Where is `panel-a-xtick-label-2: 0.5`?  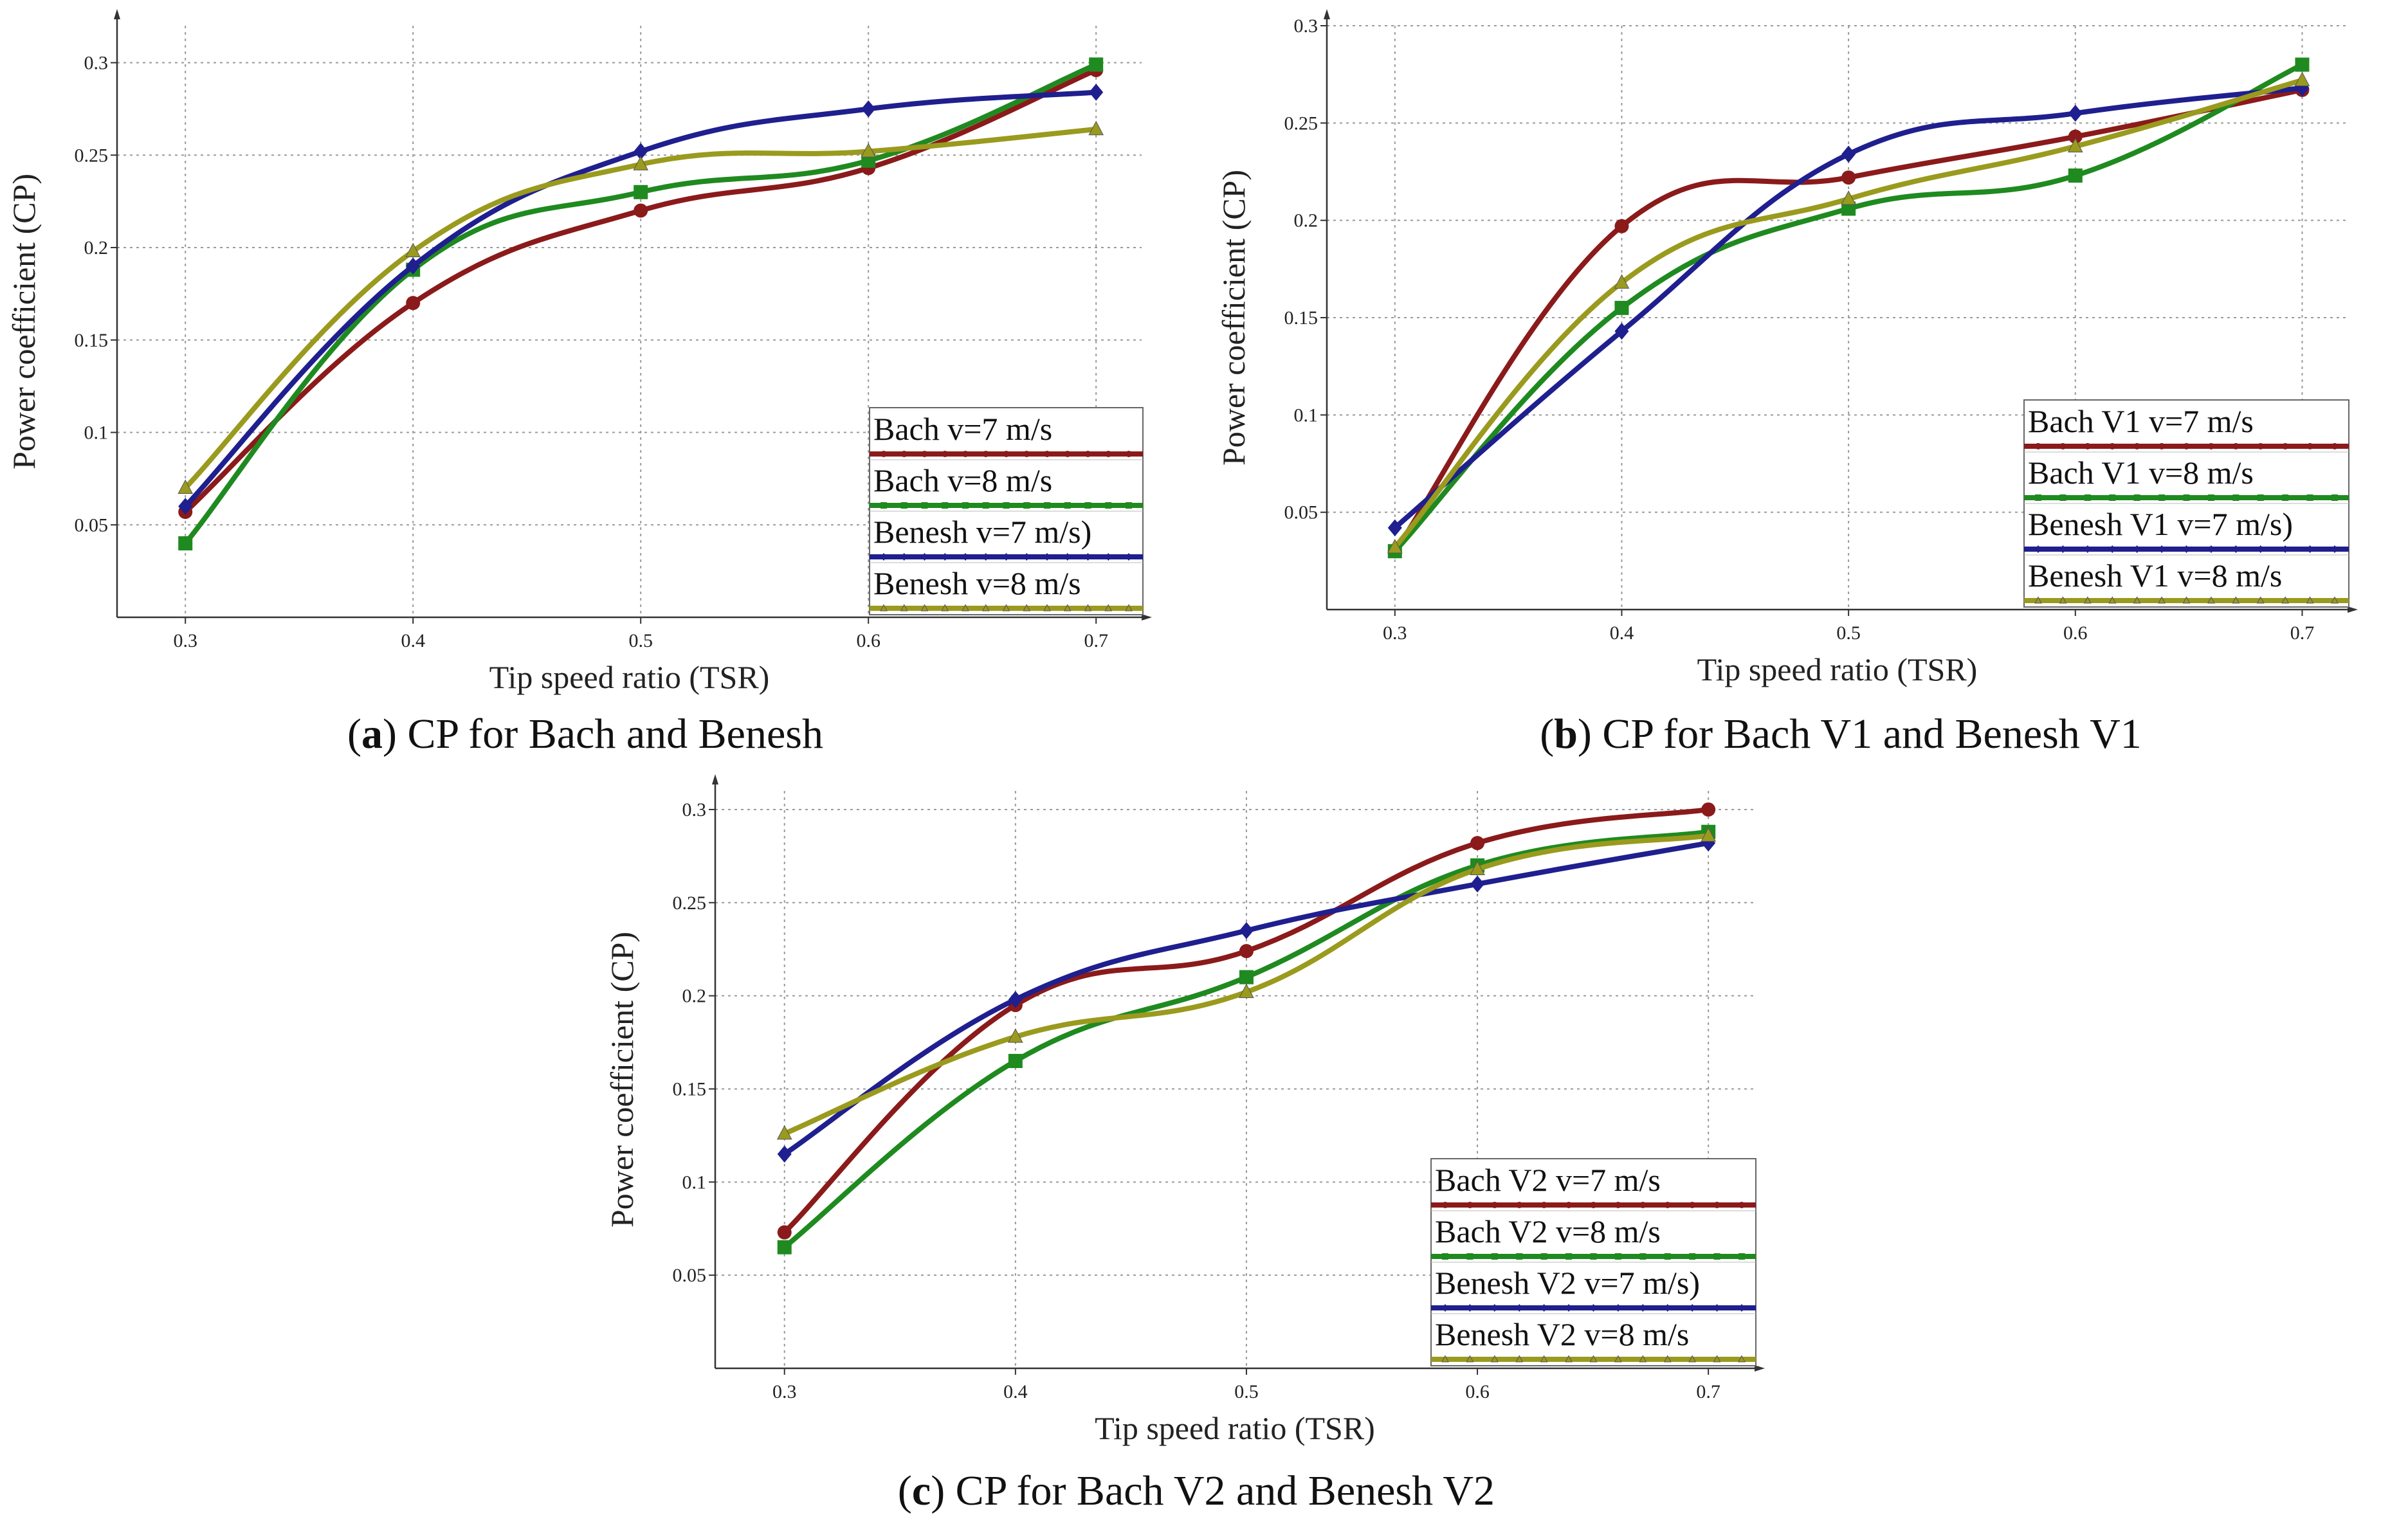 panel-a-xtick-label-2: 0.5 is located at coordinates (640, 640).